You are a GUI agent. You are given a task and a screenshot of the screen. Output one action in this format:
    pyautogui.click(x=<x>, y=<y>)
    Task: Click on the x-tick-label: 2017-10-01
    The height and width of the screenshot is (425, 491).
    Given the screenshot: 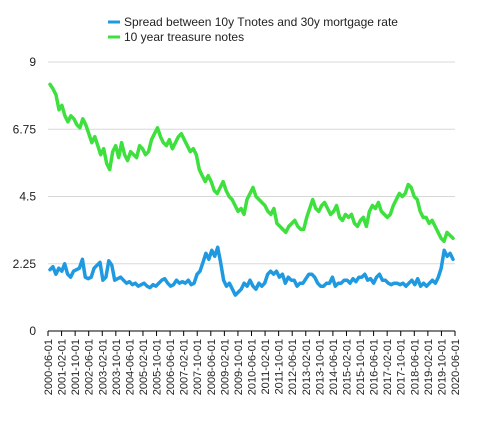 What is the action you would take?
    pyautogui.click(x=402, y=367)
    